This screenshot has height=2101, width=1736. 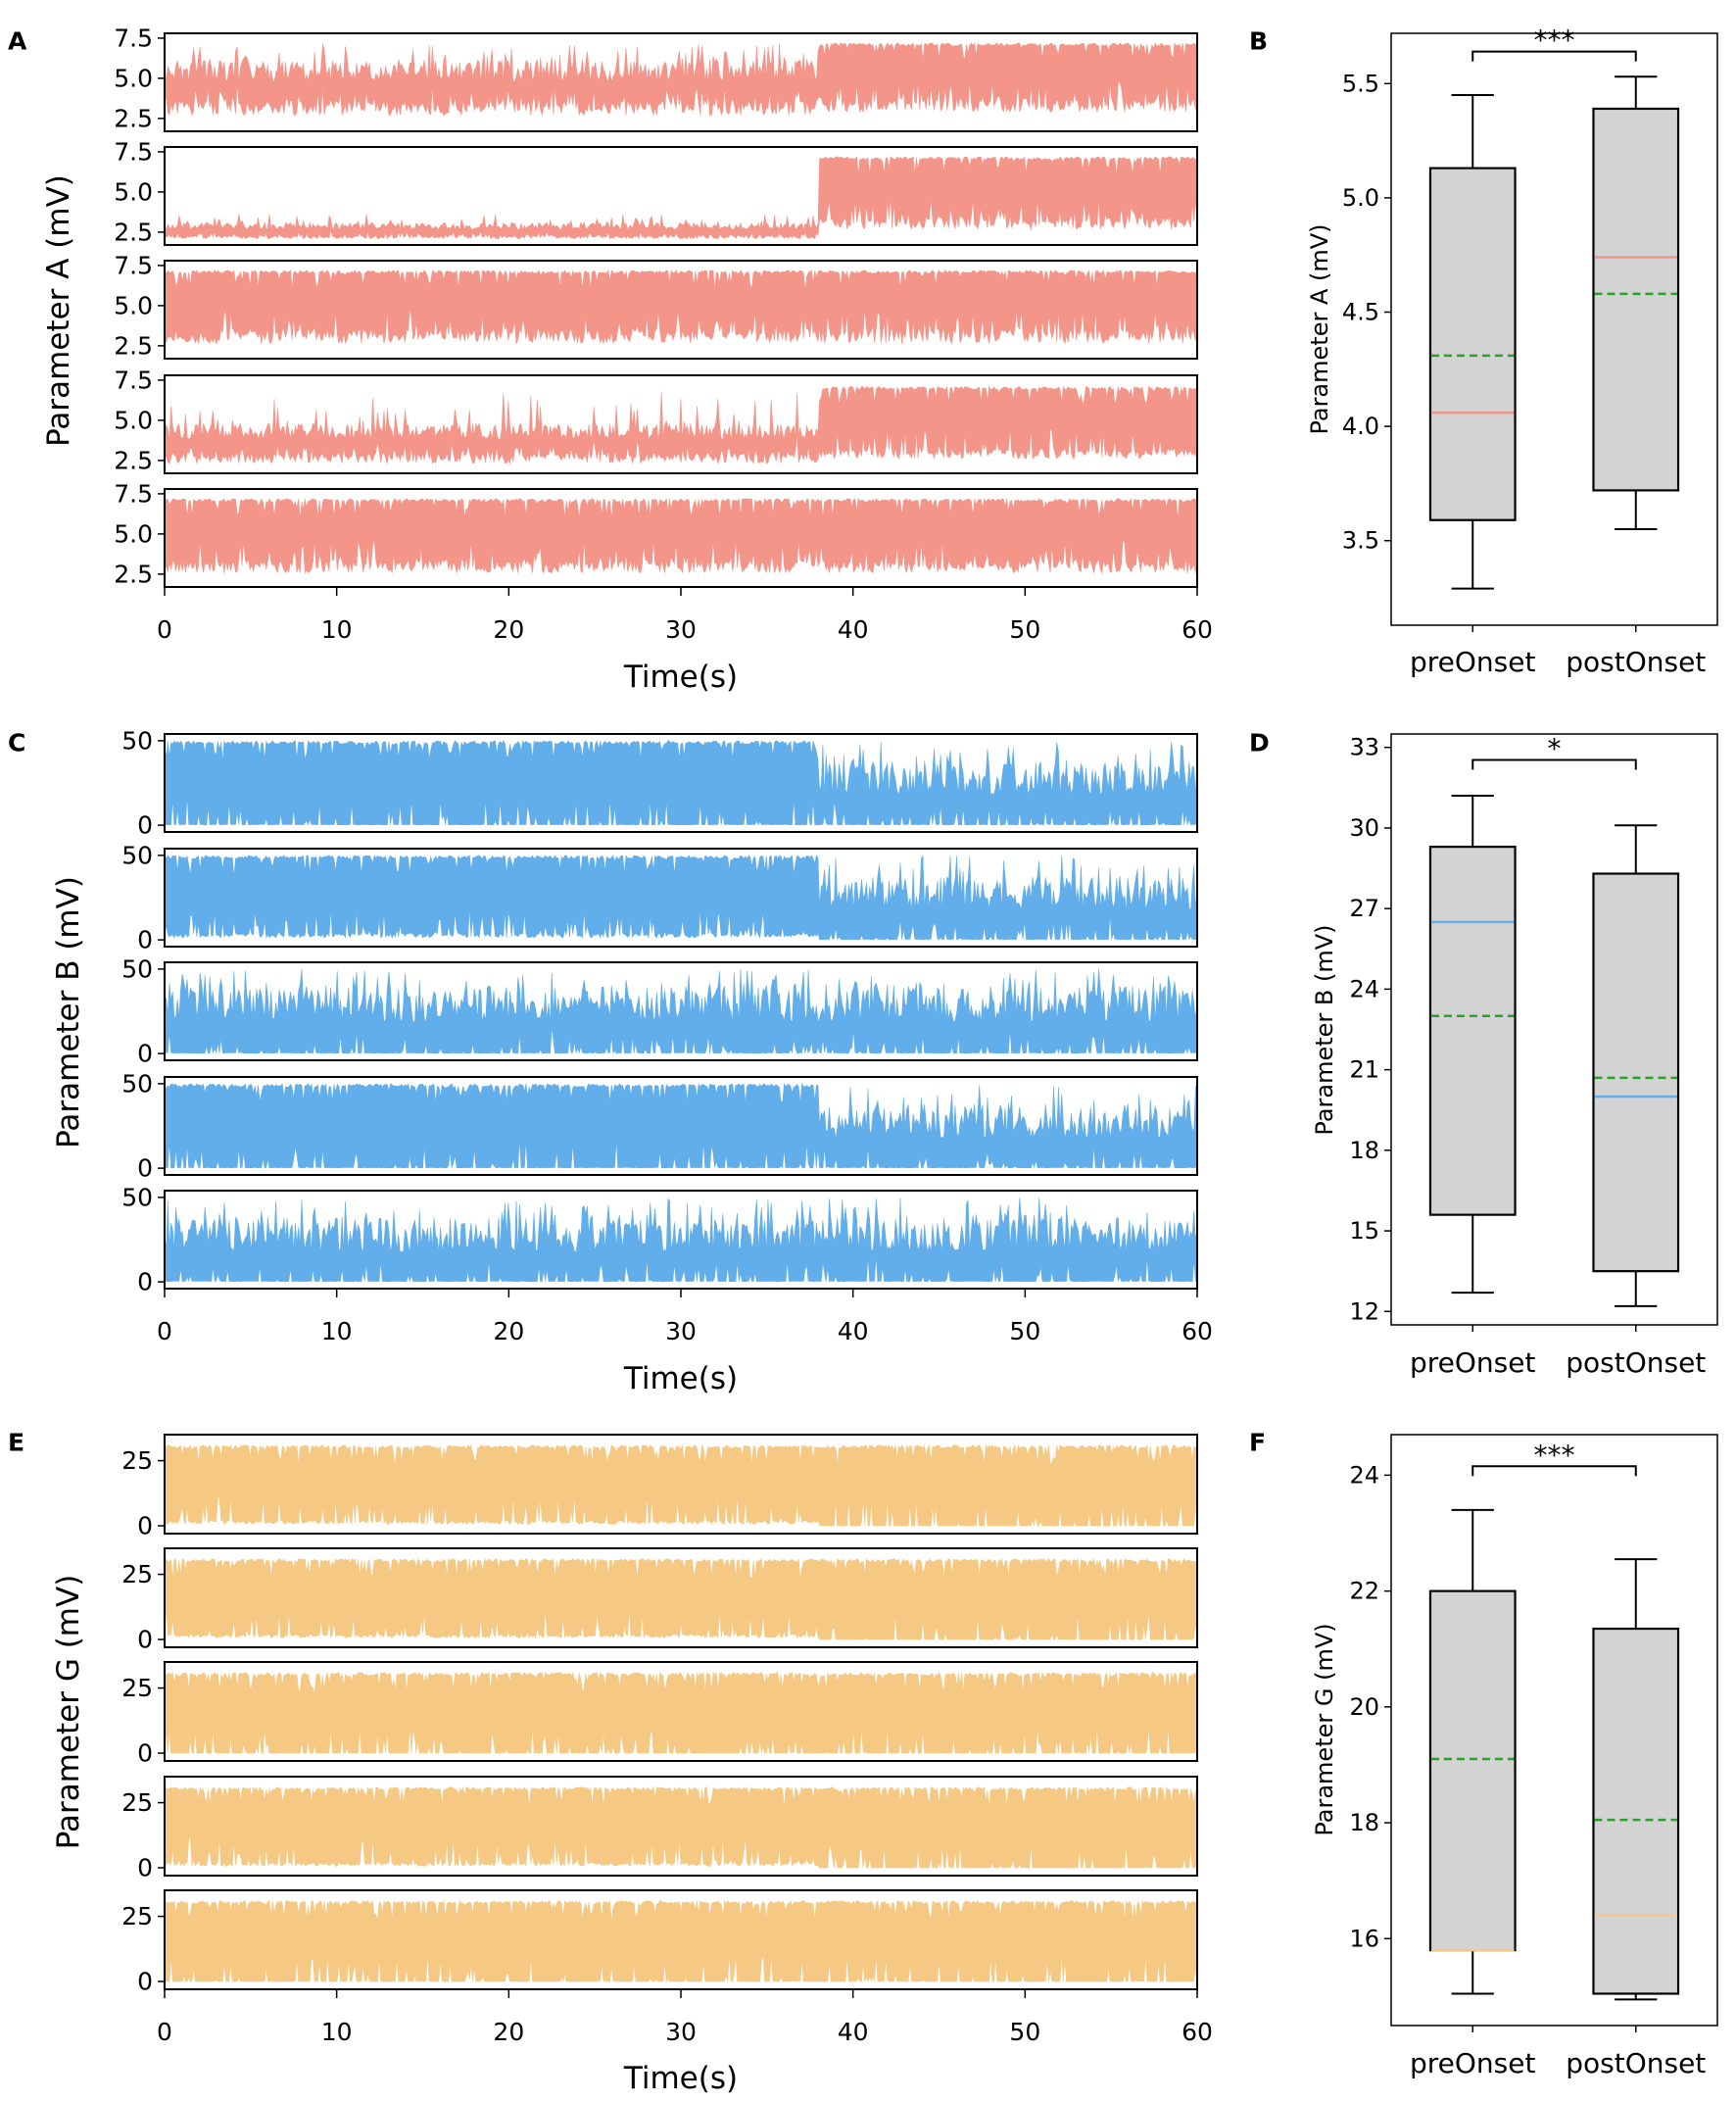 I want to click on trace-subplot-2: 0 50, so click(x=659, y=897).